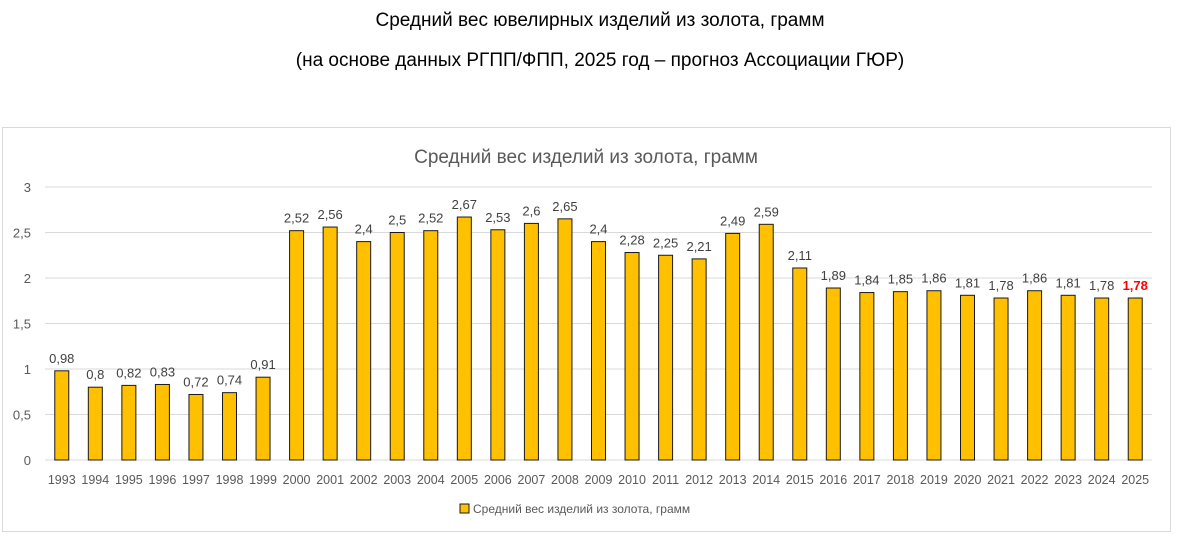 The image size is (1200, 535). What do you see at coordinates (934, 480) in the screenshot?
I see `x-tick-label: 2019` at bounding box center [934, 480].